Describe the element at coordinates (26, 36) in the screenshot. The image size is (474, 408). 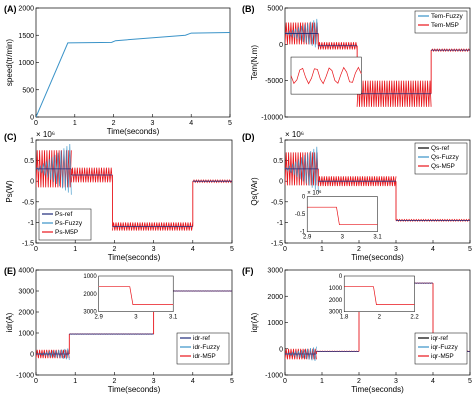
I see `y-tick-label: 1500` at that location.